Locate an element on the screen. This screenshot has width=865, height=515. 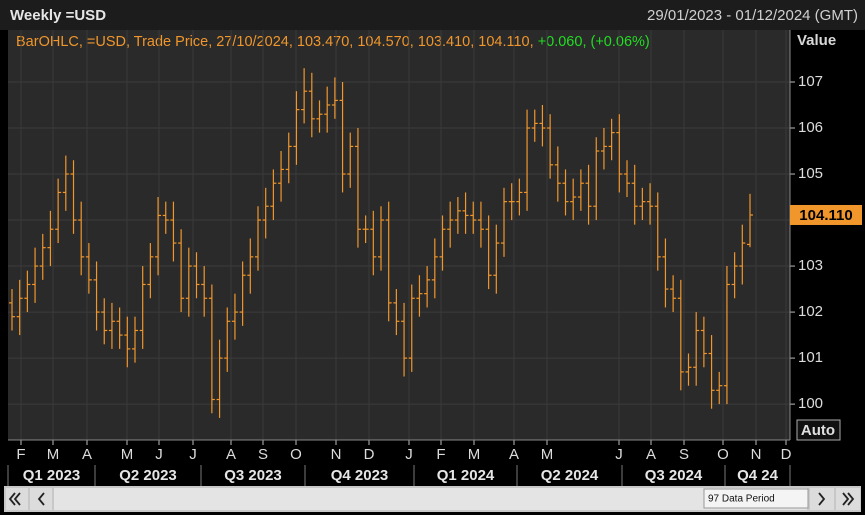
scroll-prev is located at coordinates (41, 499).